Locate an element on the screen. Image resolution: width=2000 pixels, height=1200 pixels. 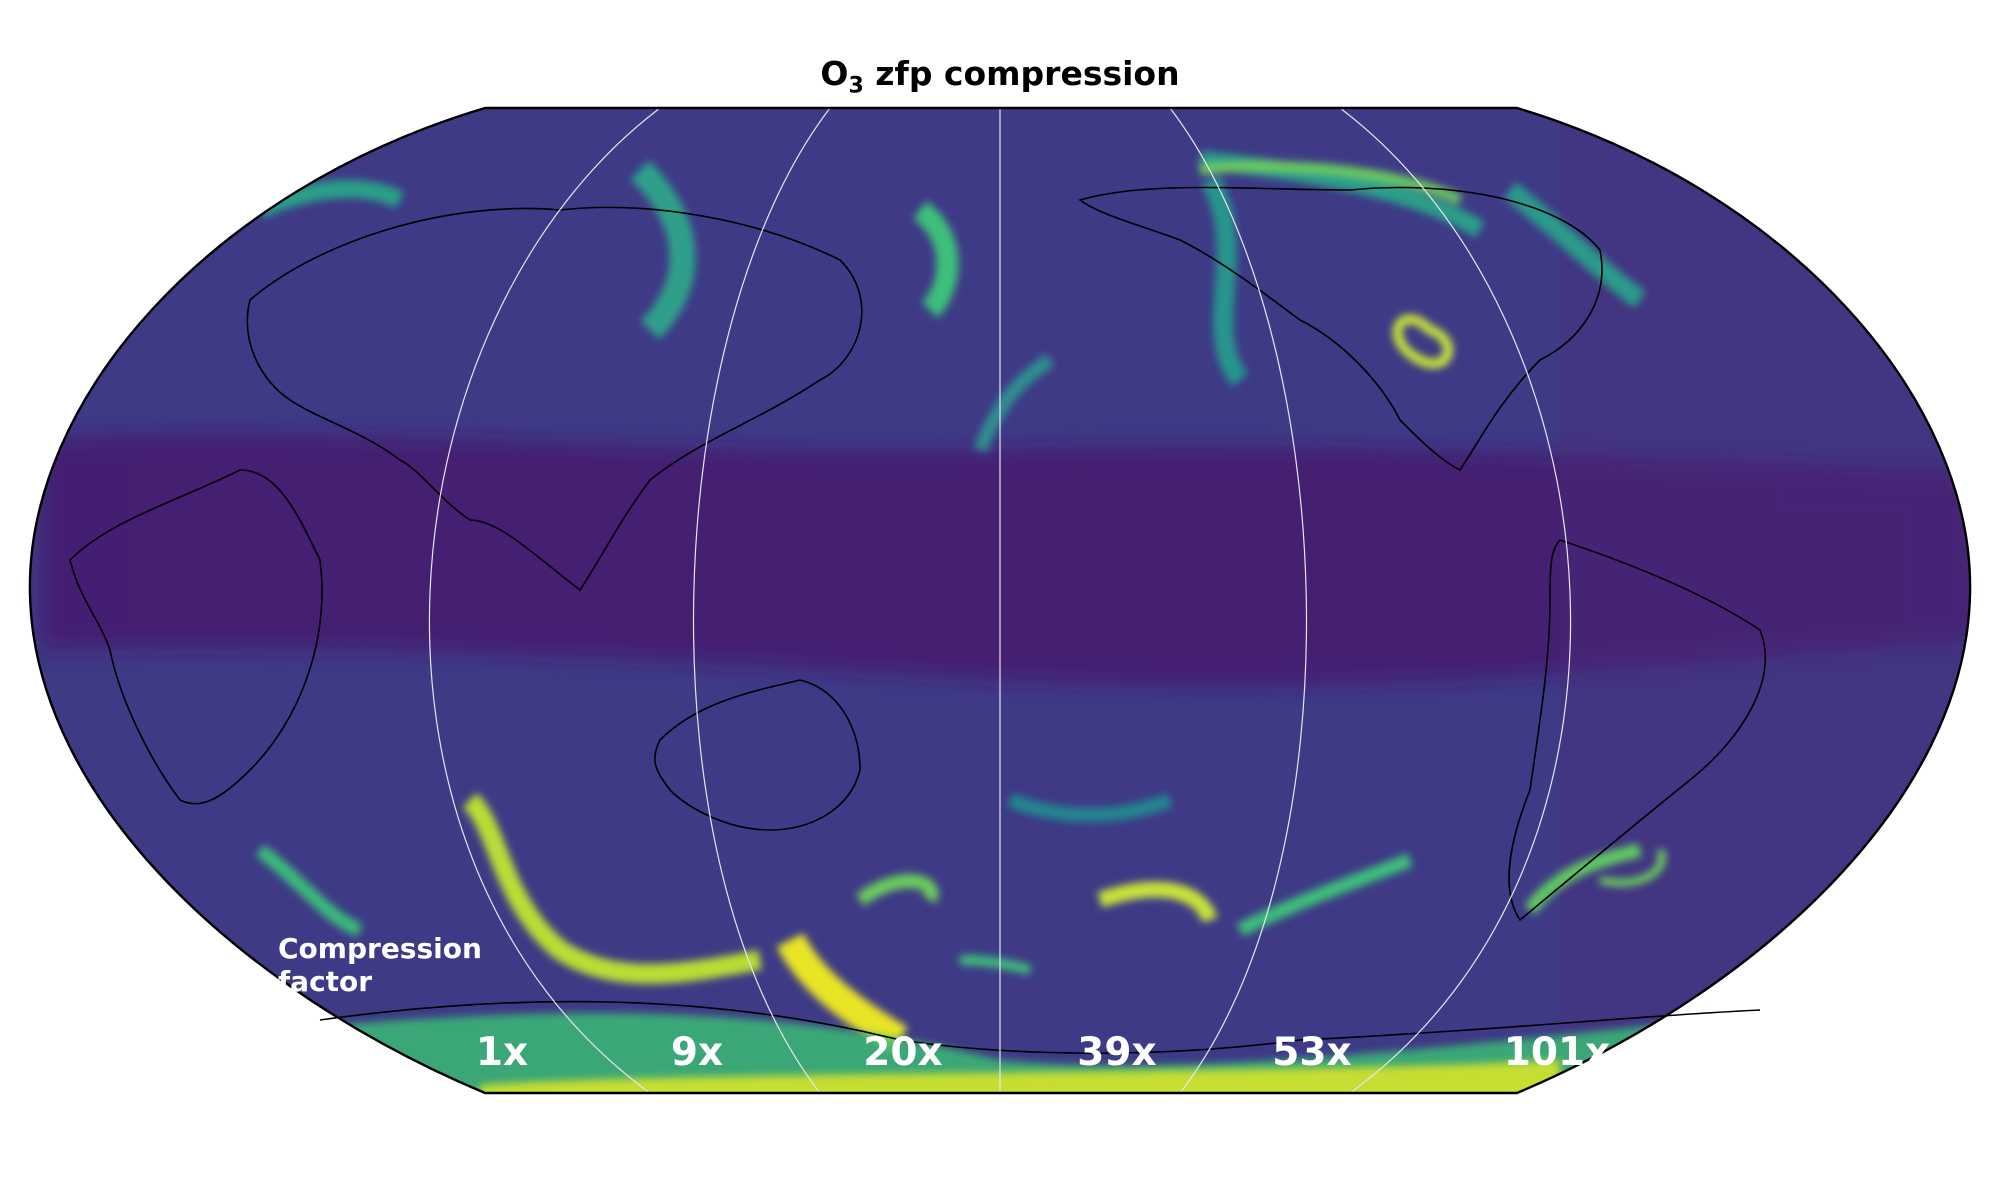
factor-label-2: 9x is located at coordinates (697, 1052).